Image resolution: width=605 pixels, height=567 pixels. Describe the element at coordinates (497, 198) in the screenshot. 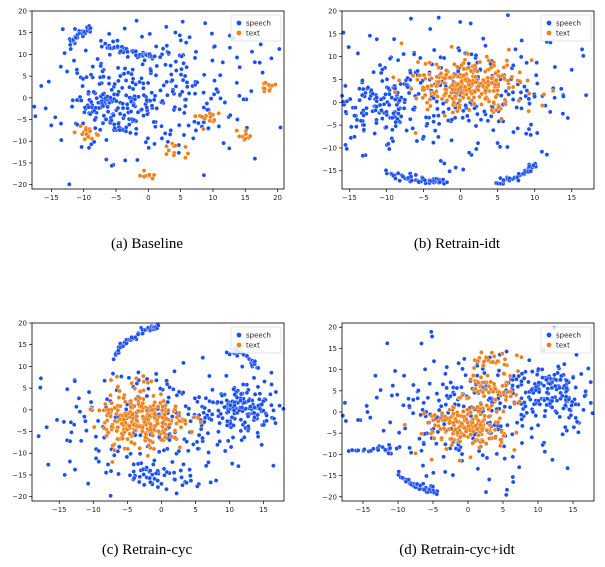

I see `x-tick-label: 5` at that location.